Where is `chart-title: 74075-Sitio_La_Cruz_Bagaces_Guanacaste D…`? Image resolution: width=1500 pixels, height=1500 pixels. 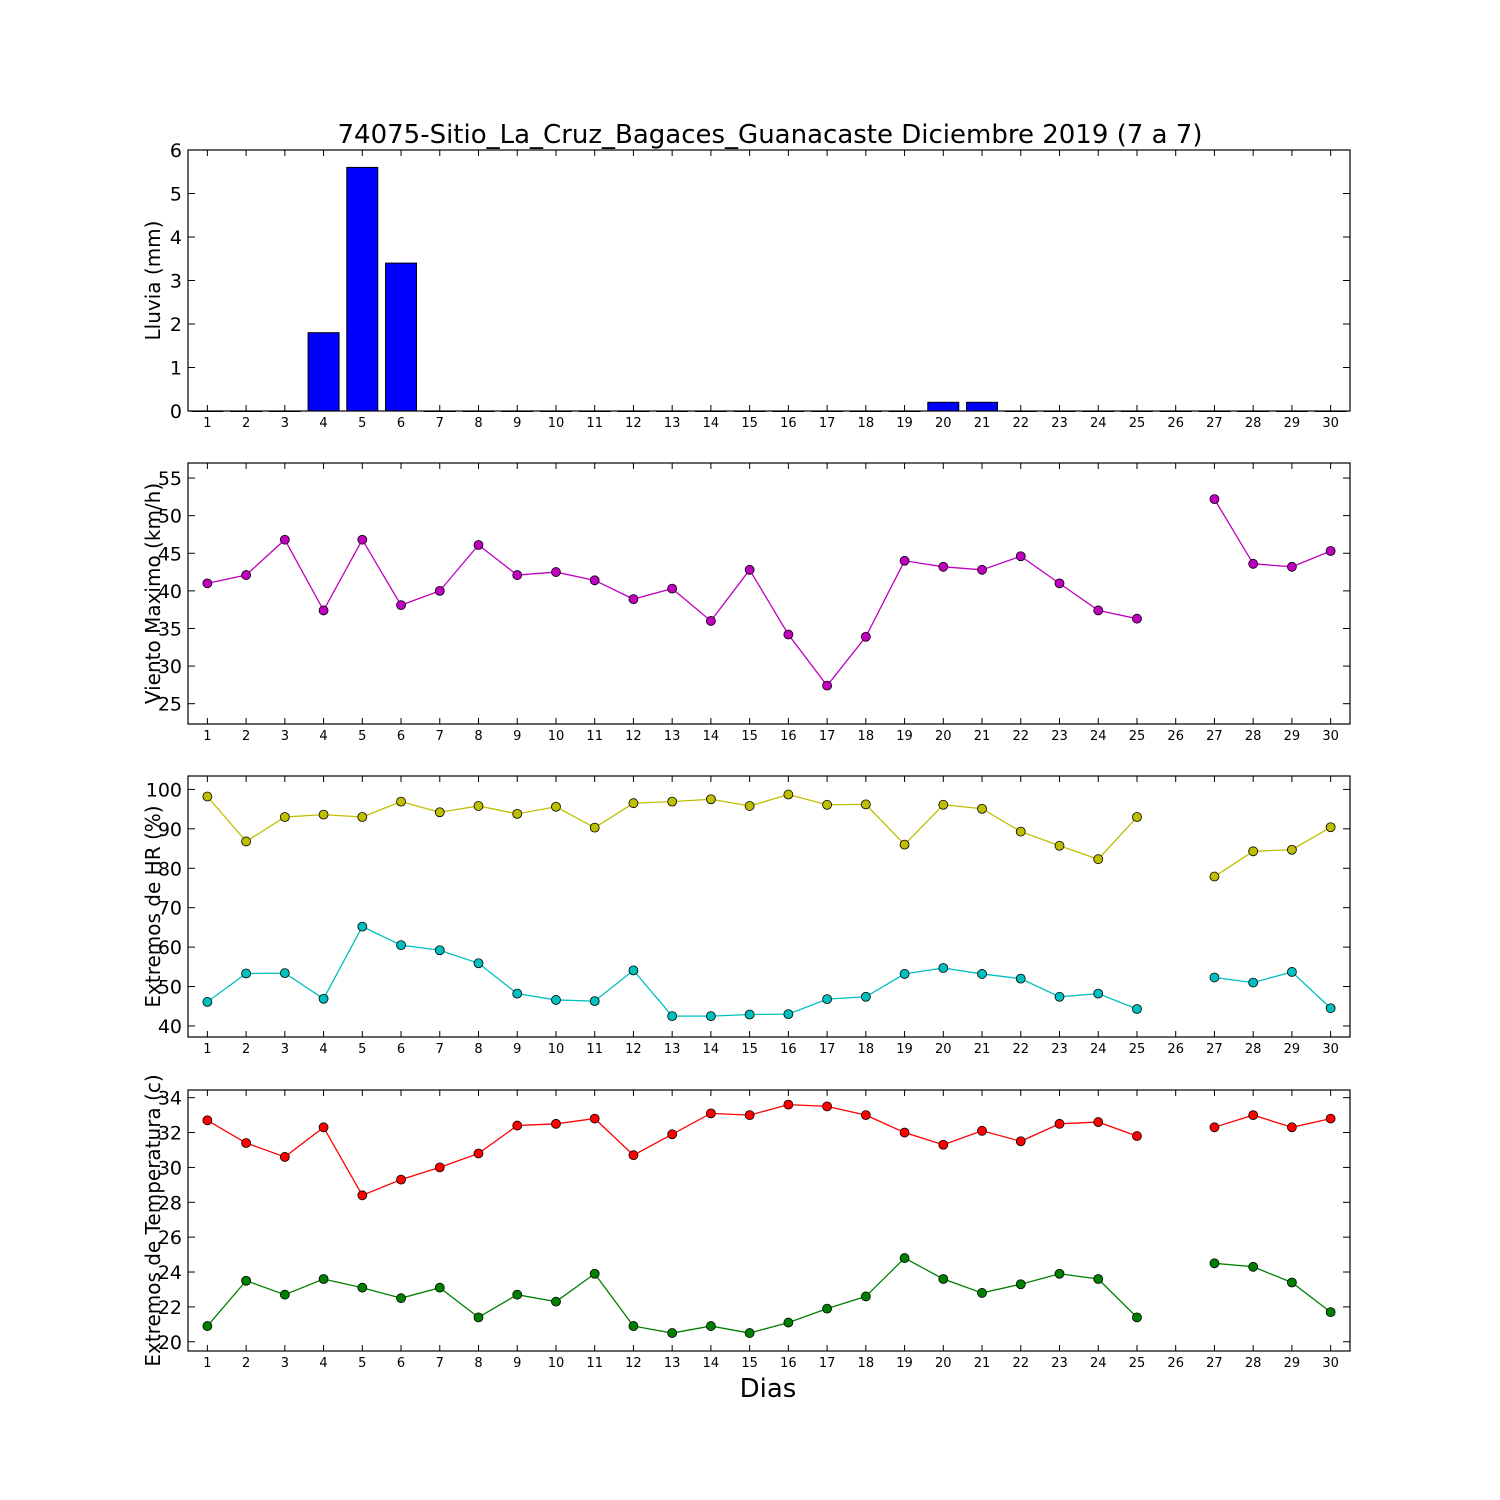 chart-title: 74075-Sitio_La_Cruz_Bagaces_Guanacaste D… is located at coordinates (769, 135).